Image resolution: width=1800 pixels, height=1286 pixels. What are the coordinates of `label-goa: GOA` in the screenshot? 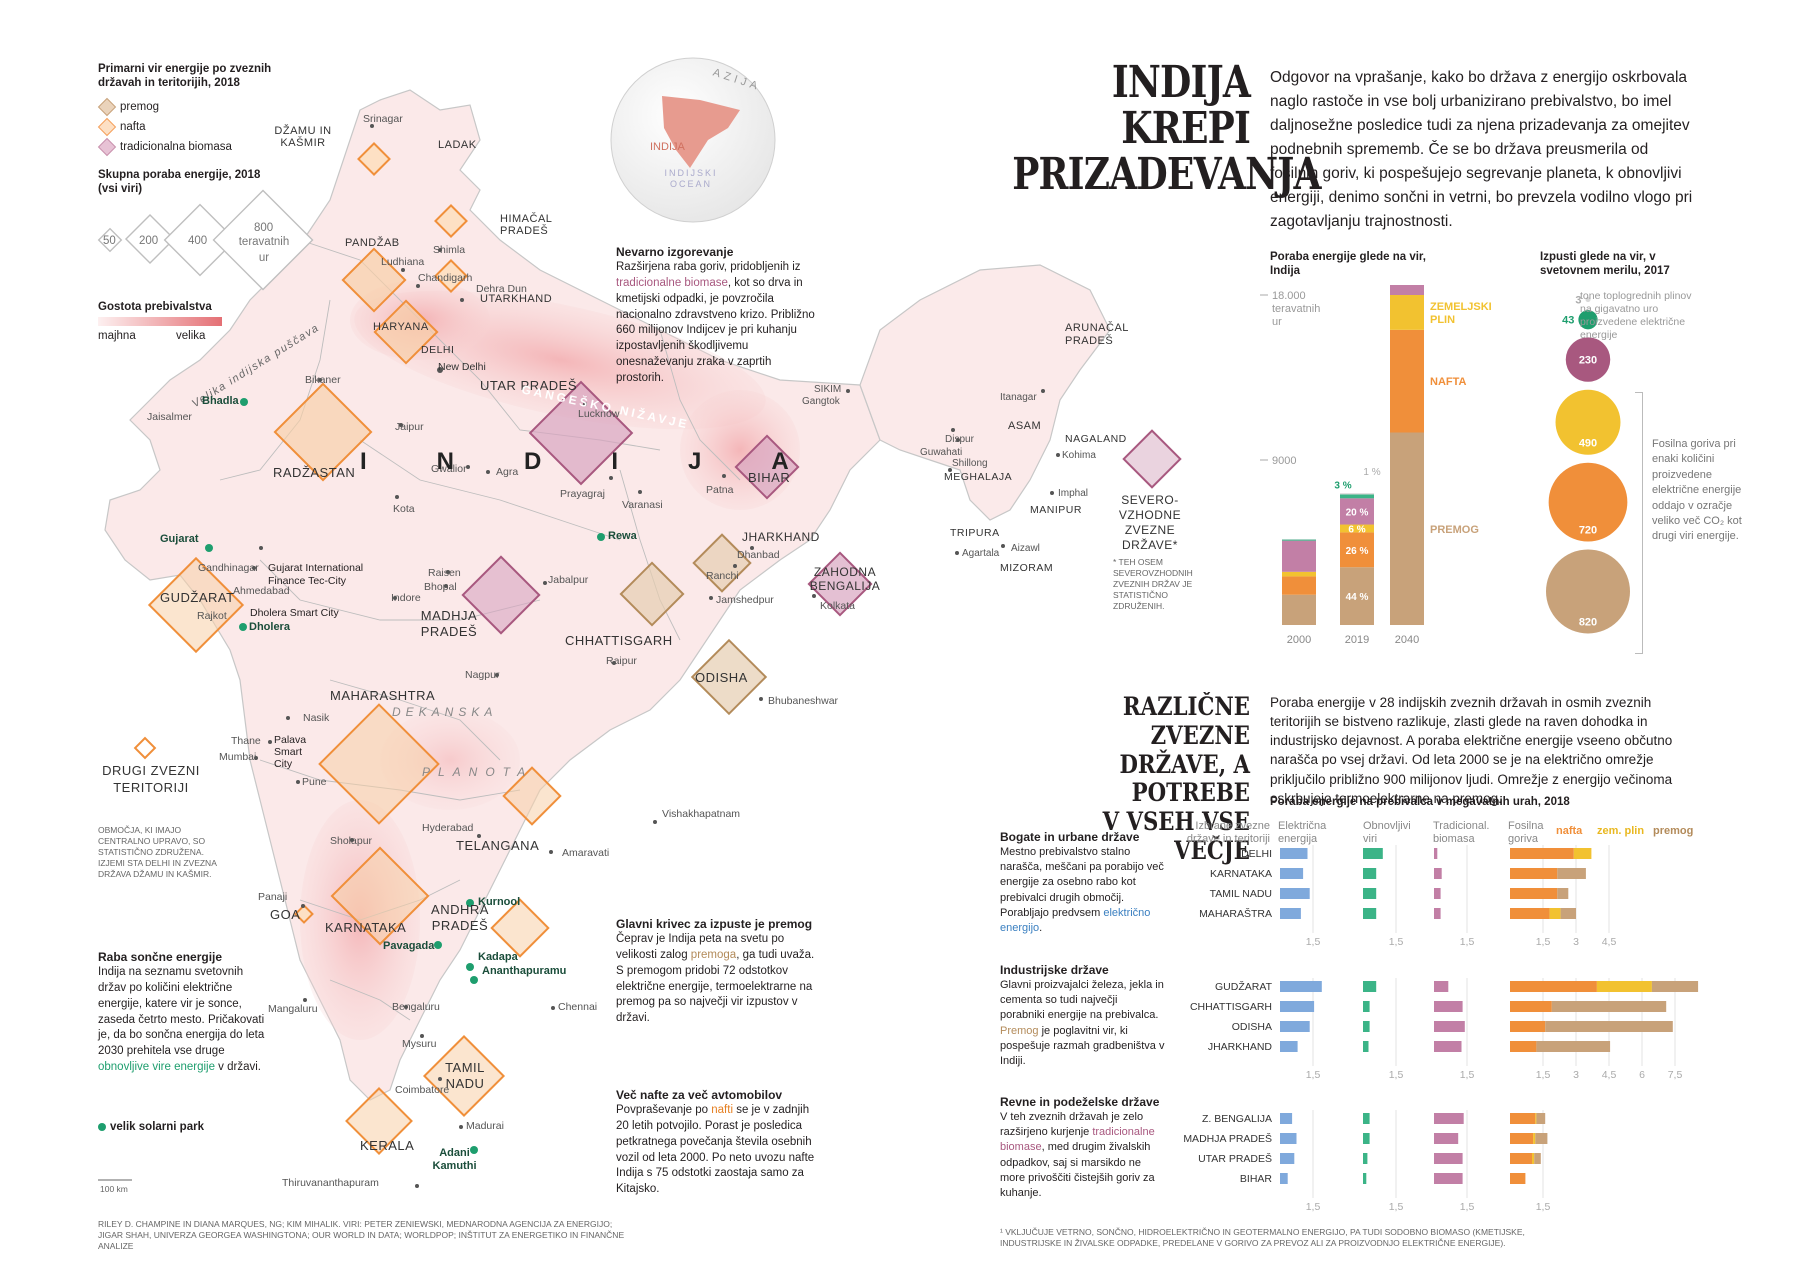 It's located at (285, 914).